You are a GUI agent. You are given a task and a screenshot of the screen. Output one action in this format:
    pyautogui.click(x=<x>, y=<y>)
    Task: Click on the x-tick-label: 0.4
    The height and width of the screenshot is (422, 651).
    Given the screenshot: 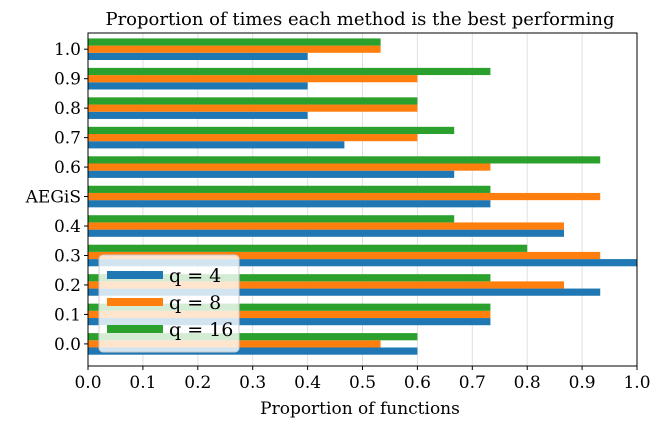 What is the action you would take?
    pyautogui.click(x=307, y=383)
    